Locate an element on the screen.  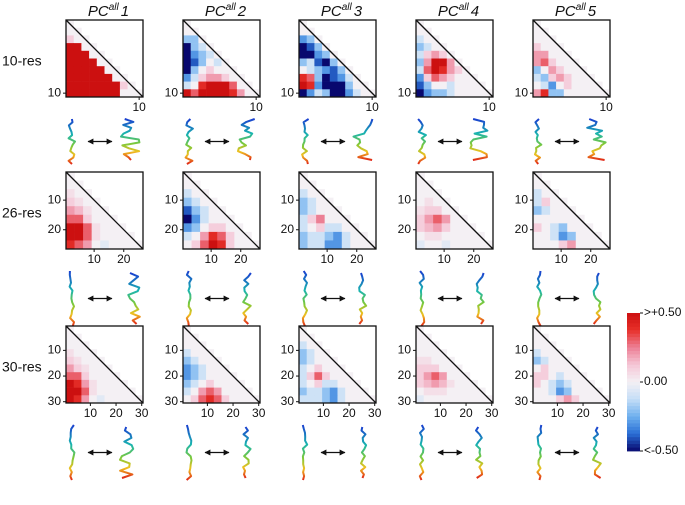
diagonal is located at coordinates (104, 210).